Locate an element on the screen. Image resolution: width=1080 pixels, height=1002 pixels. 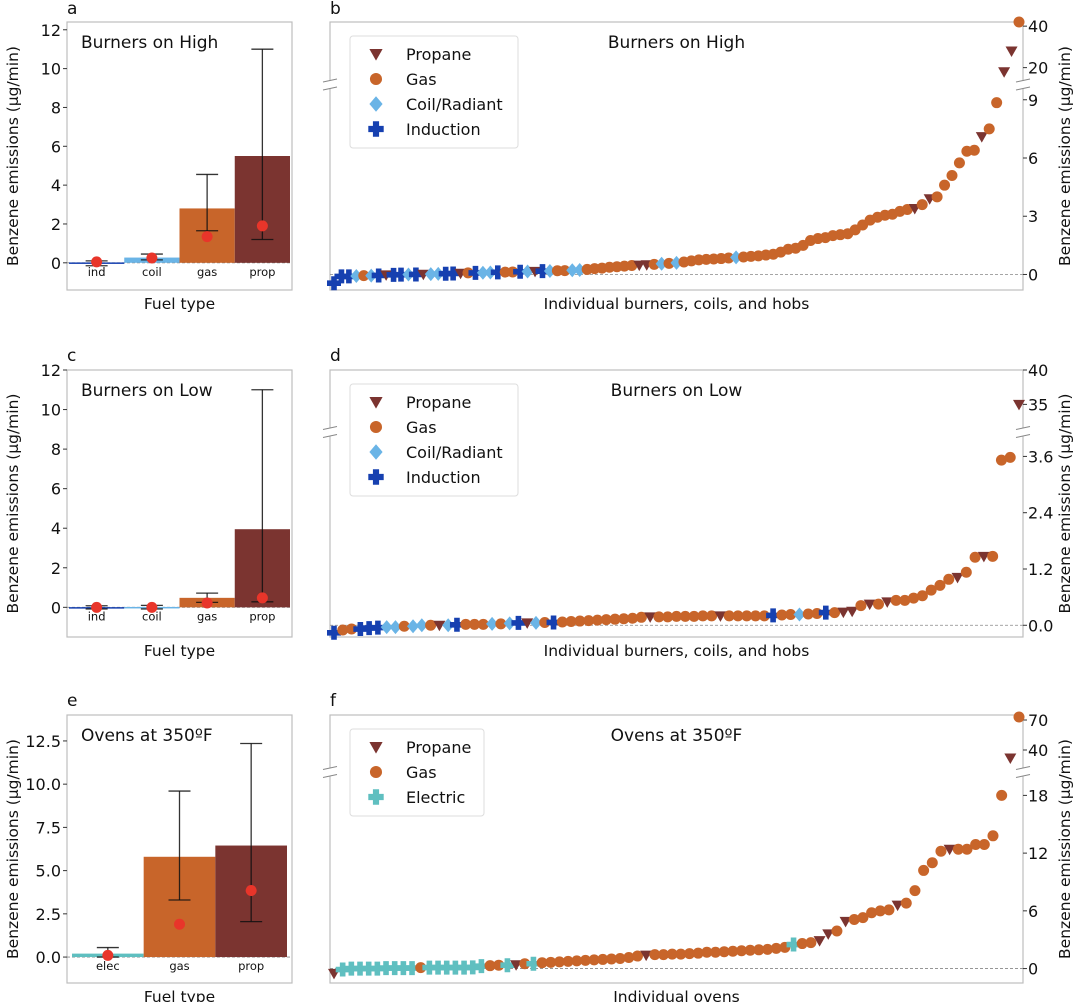
y-tick-label: 70 is located at coordinates (1038, 720).